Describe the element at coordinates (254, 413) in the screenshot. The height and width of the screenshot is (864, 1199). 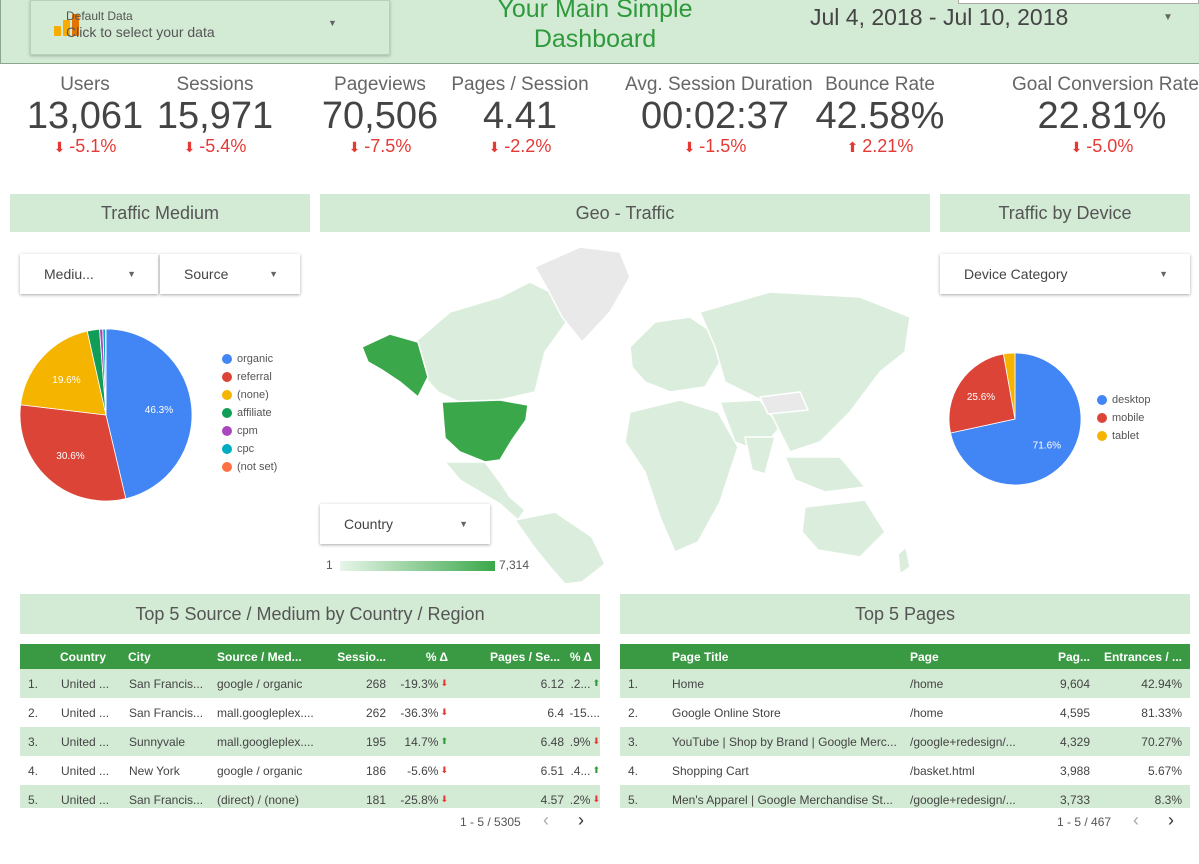
I see `legend-label: affiliate` at that location.